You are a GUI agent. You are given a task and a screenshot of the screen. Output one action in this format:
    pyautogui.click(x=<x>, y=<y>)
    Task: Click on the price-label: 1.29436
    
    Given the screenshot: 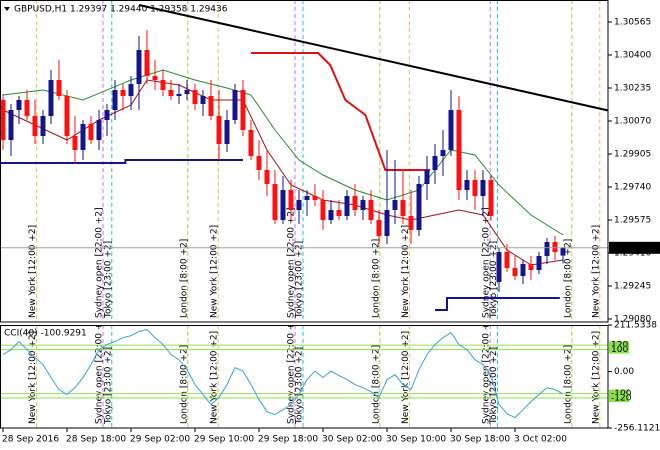 What is the action you would take?
    pyautogui.click(x=632, y=248)
    